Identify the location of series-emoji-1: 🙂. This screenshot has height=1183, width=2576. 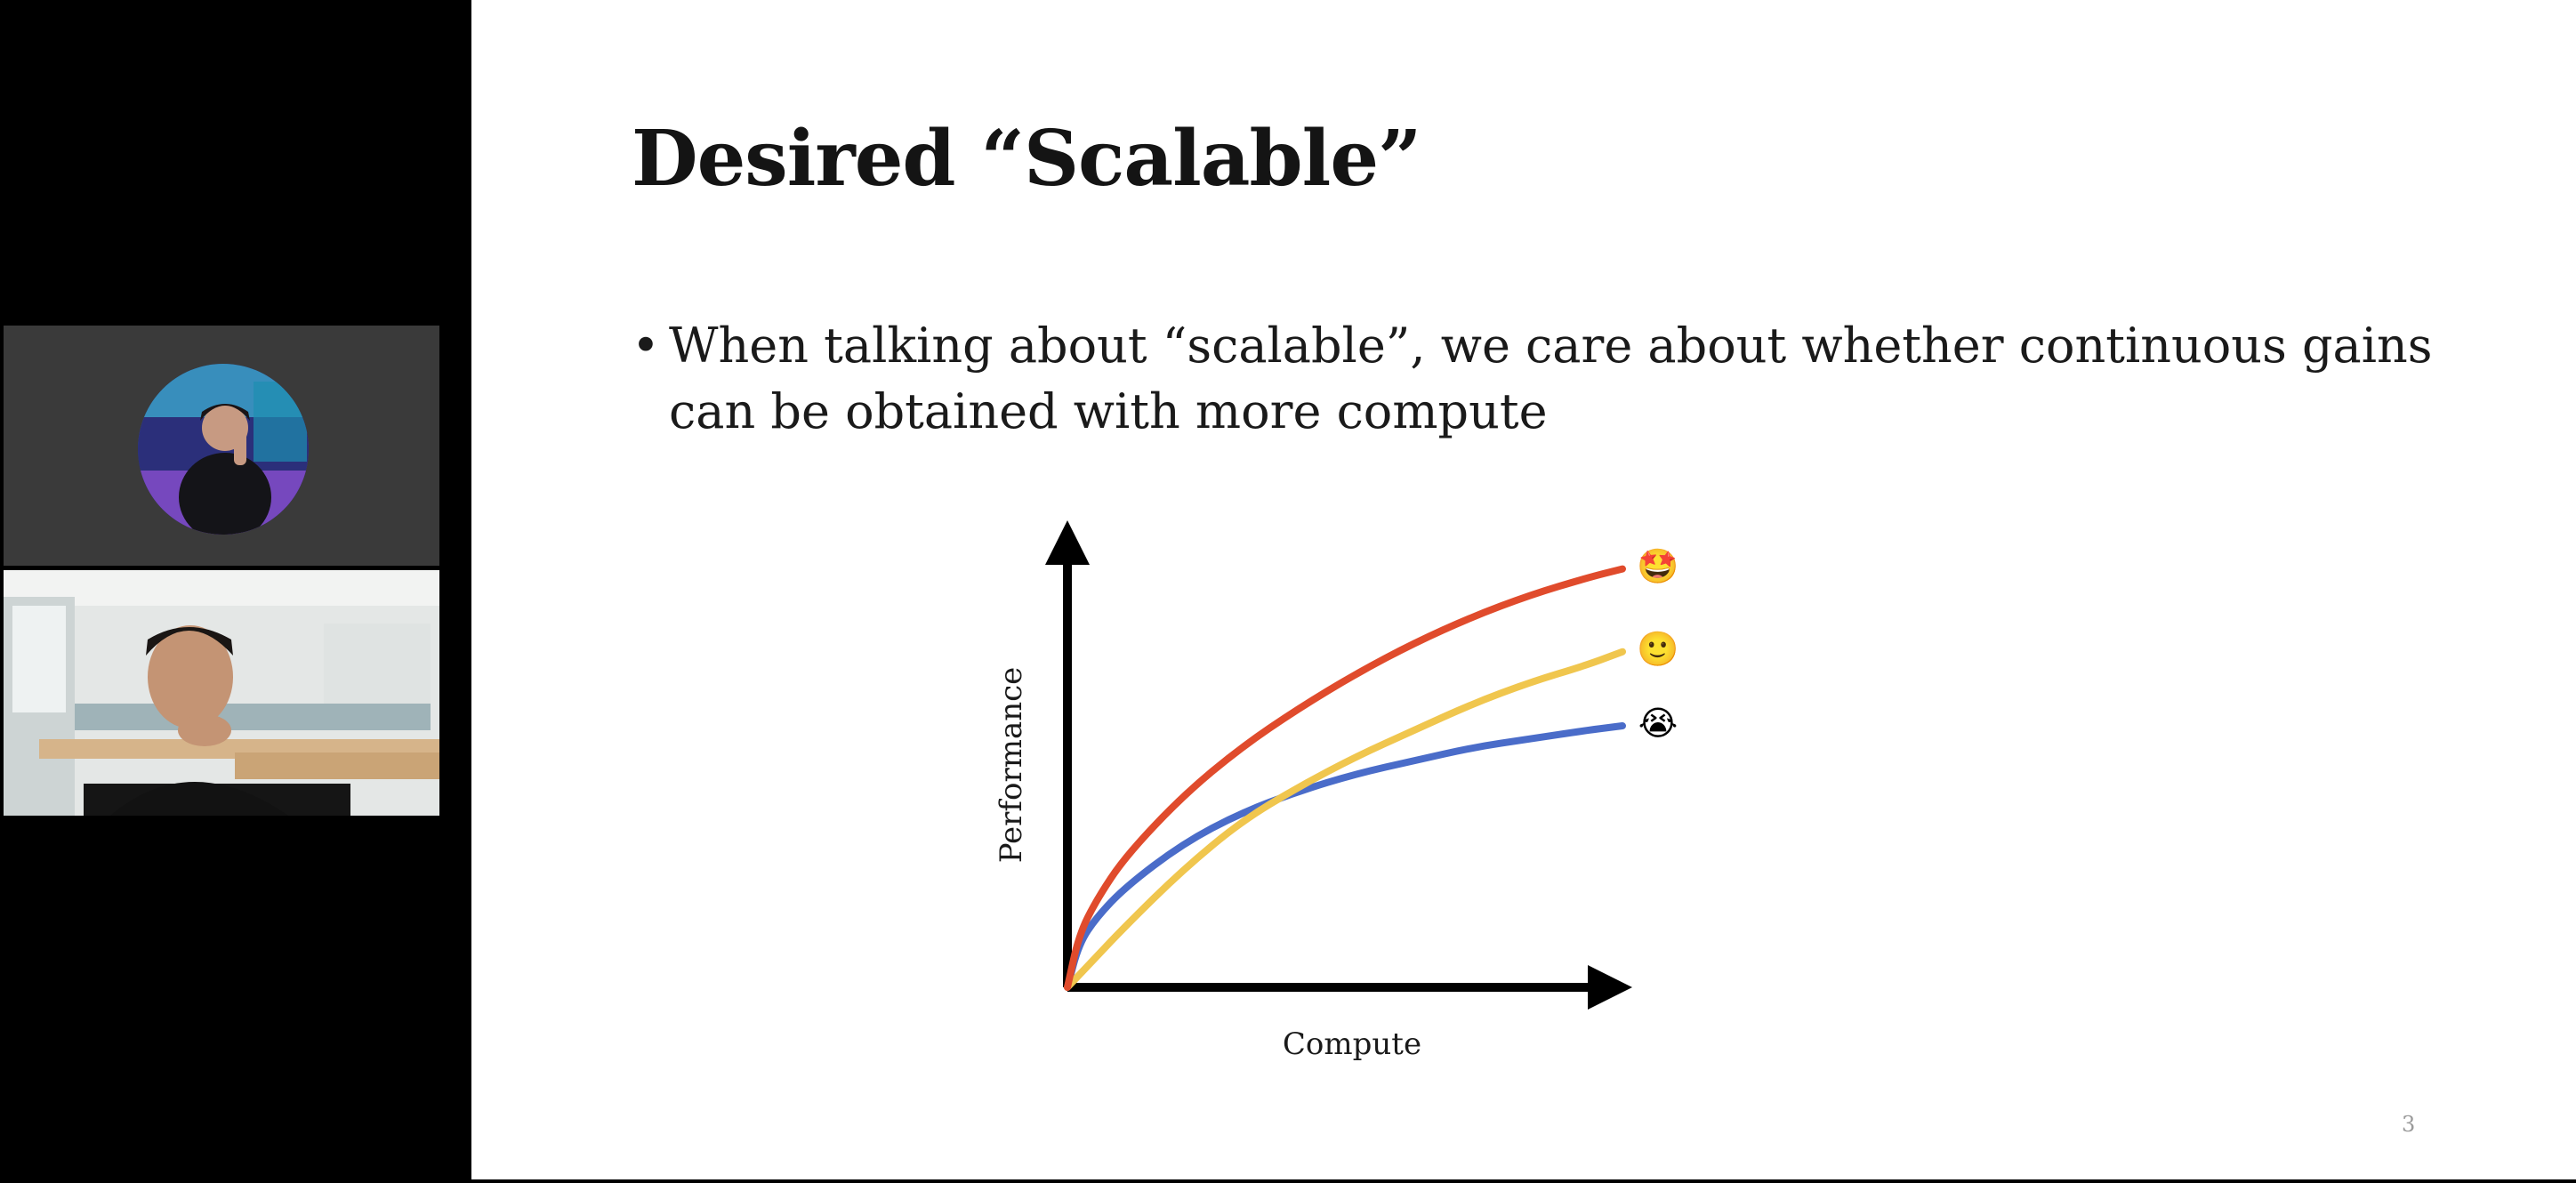
(1657, 649).